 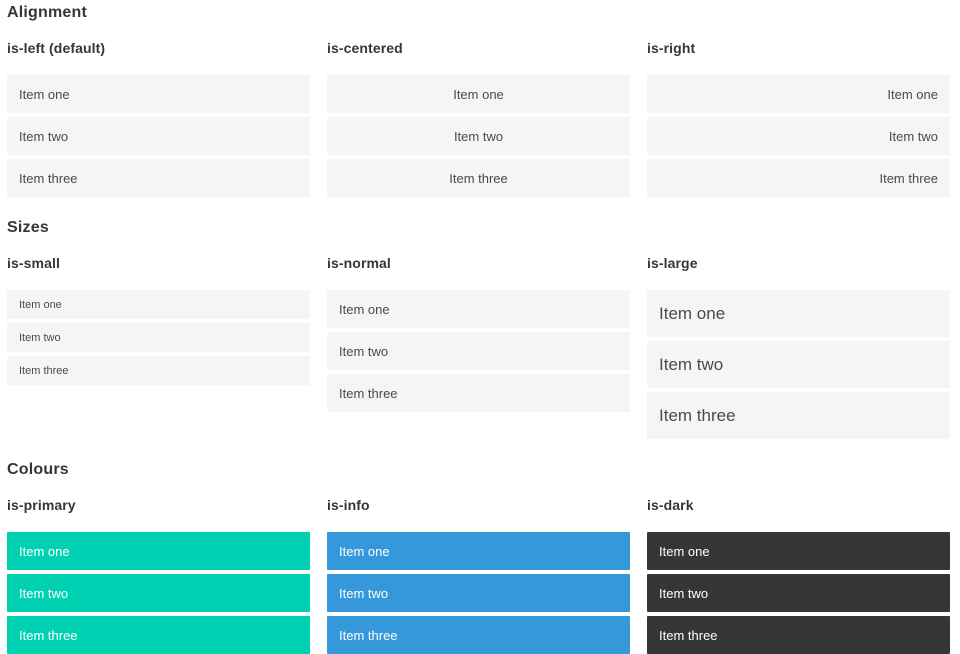 What do you see at coordinates (672, 263) in the screenshot?
I see `column-subtitle: is-large` at bounding box center [672, 263].